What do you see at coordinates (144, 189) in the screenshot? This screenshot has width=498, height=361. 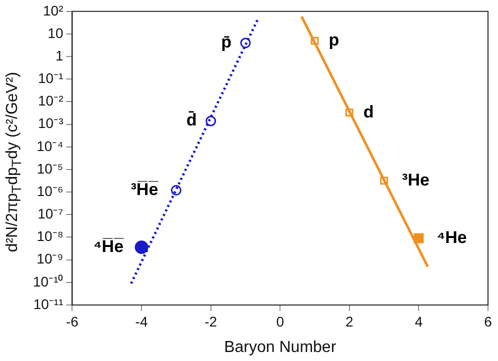 I see `annotation: ³H̅e̅` at bounding box center [144, 189].